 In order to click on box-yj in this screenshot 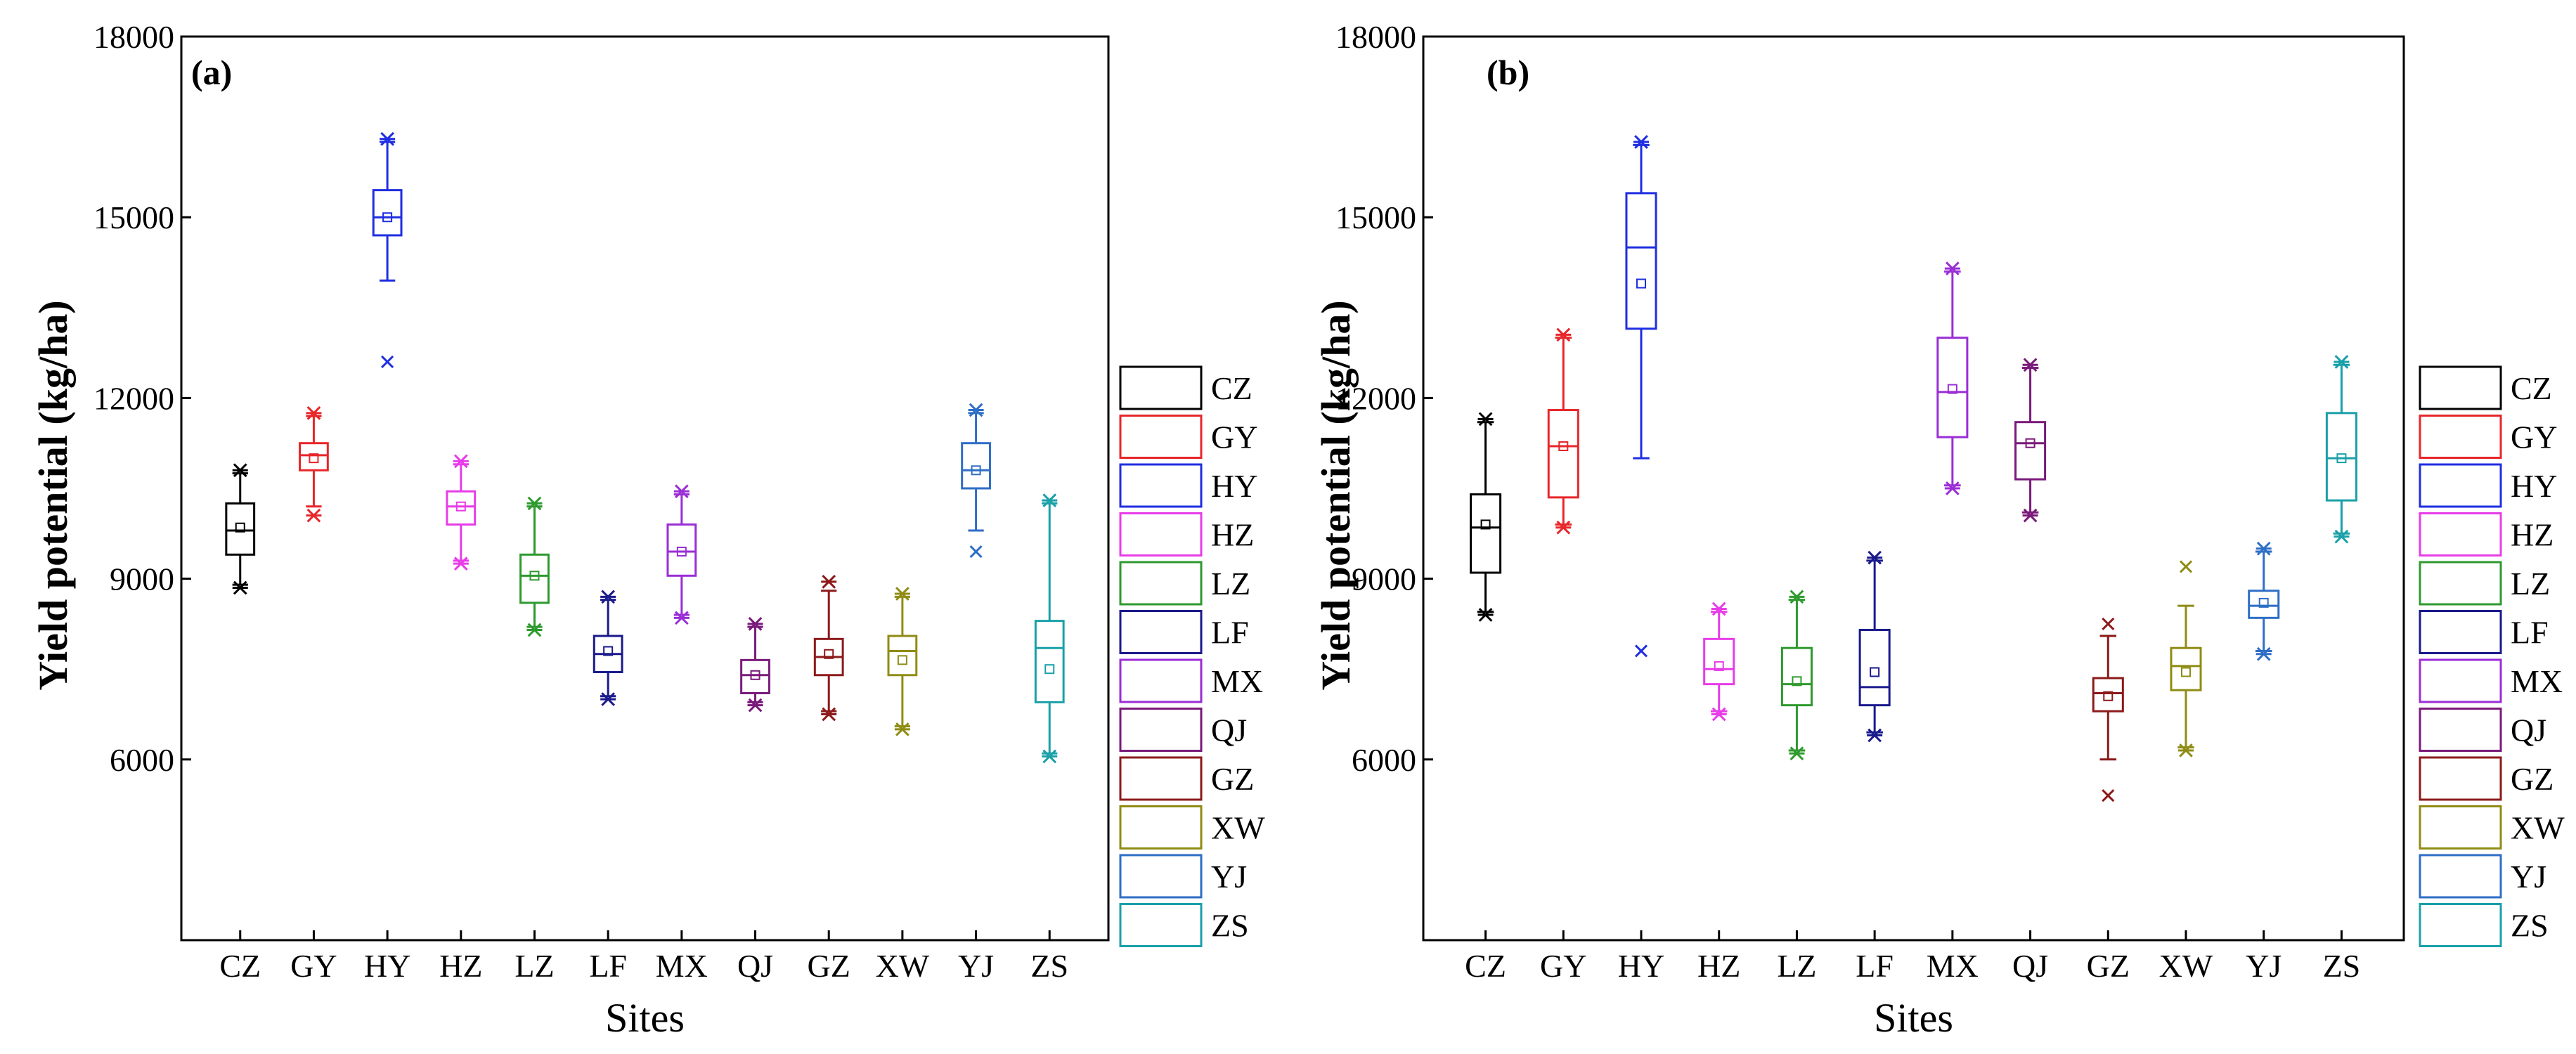, I will do `click(976, 481)`.